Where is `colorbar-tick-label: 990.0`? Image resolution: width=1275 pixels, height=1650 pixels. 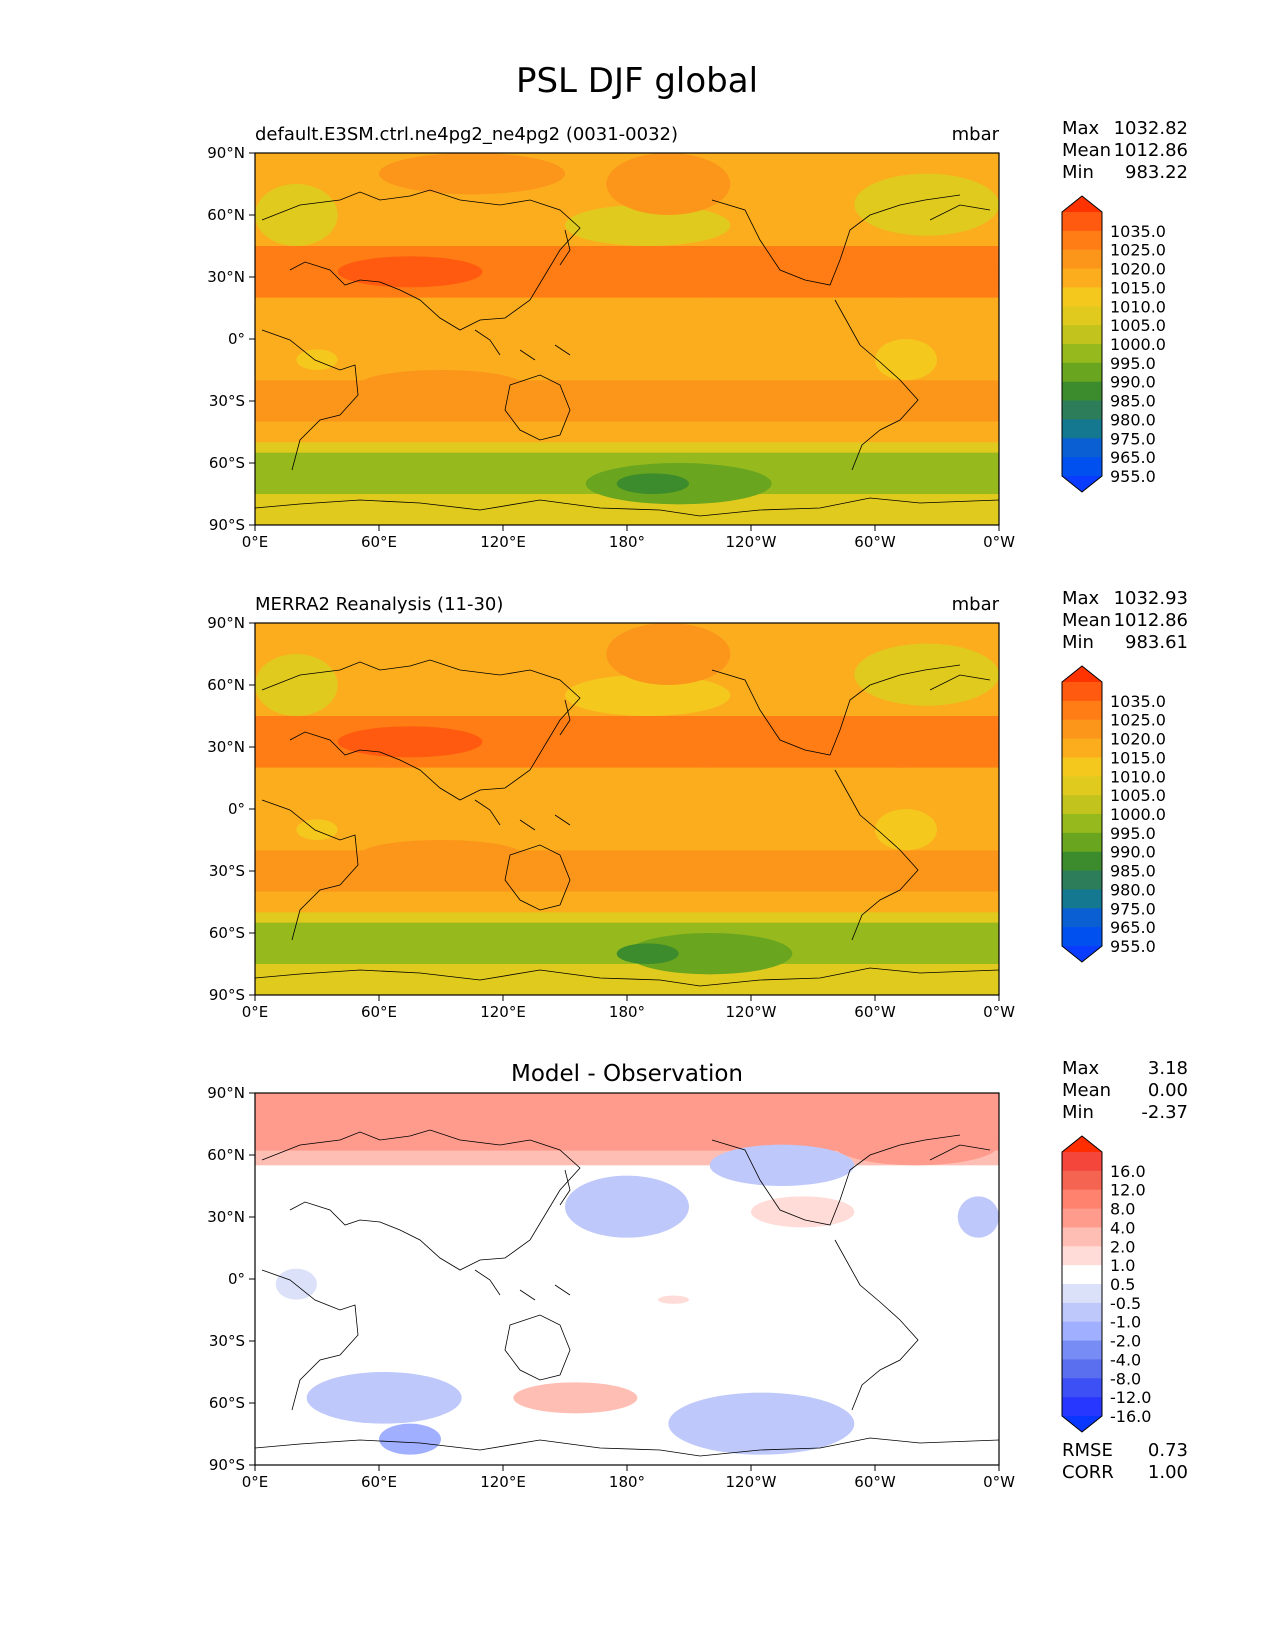 colorbar-tick-label: 990.0 is located at coordinates (1133, 382).